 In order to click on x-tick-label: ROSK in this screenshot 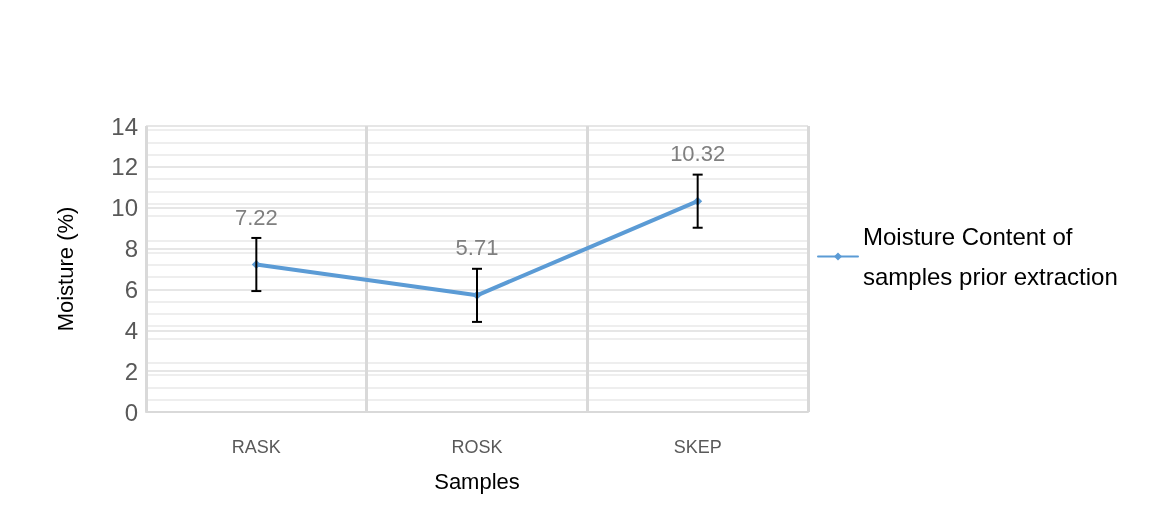, I will do `click(477, 447)`.